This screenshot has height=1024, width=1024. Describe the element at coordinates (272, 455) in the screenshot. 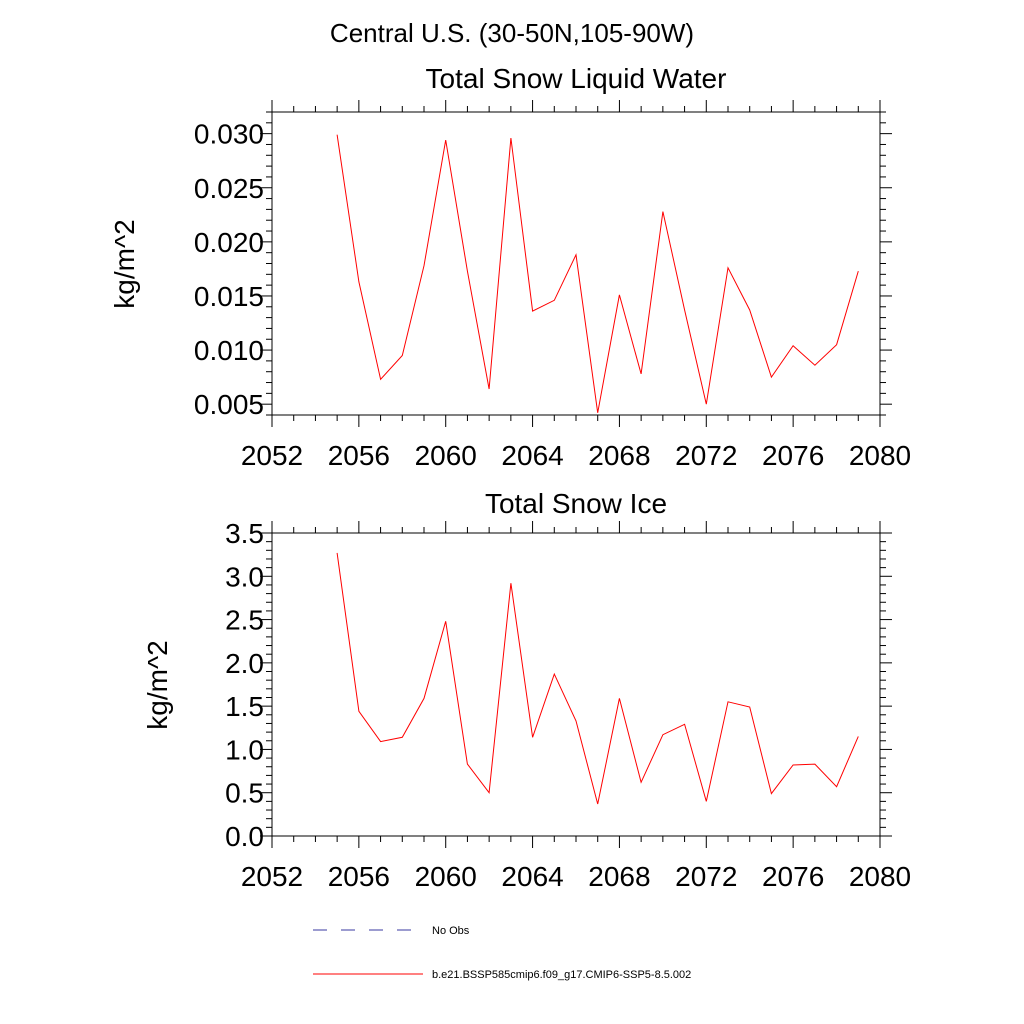

I see `x-tick-label-snow-liquid-water: 2052` at that location.